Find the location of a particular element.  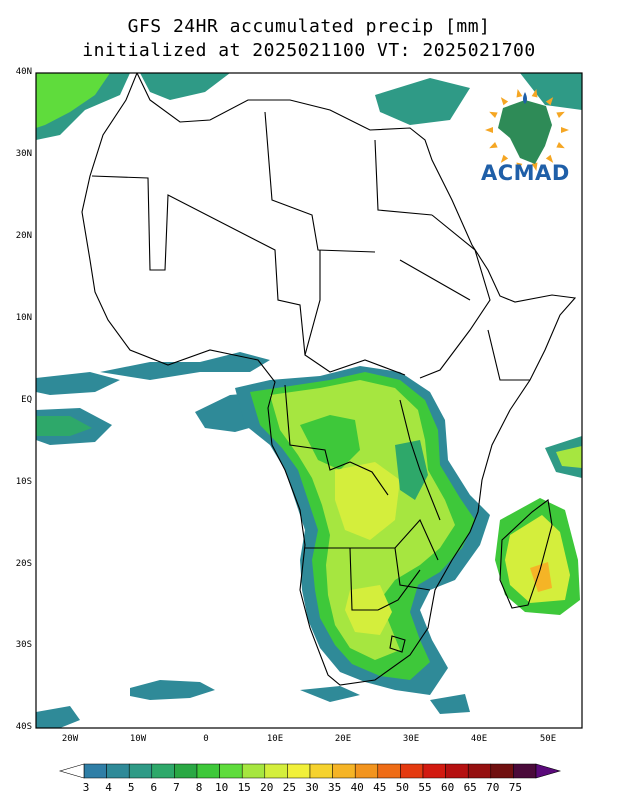

colorbar-tick-label: 40 is located at coordinates (357, 787).